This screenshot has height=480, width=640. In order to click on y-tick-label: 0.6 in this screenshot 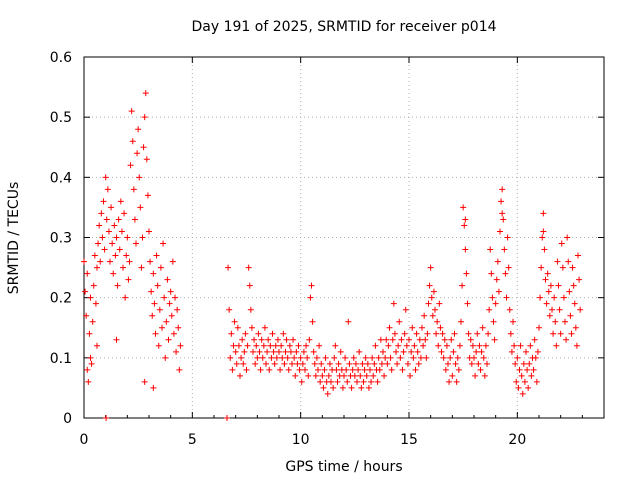, I will do `click(61, 58)`.